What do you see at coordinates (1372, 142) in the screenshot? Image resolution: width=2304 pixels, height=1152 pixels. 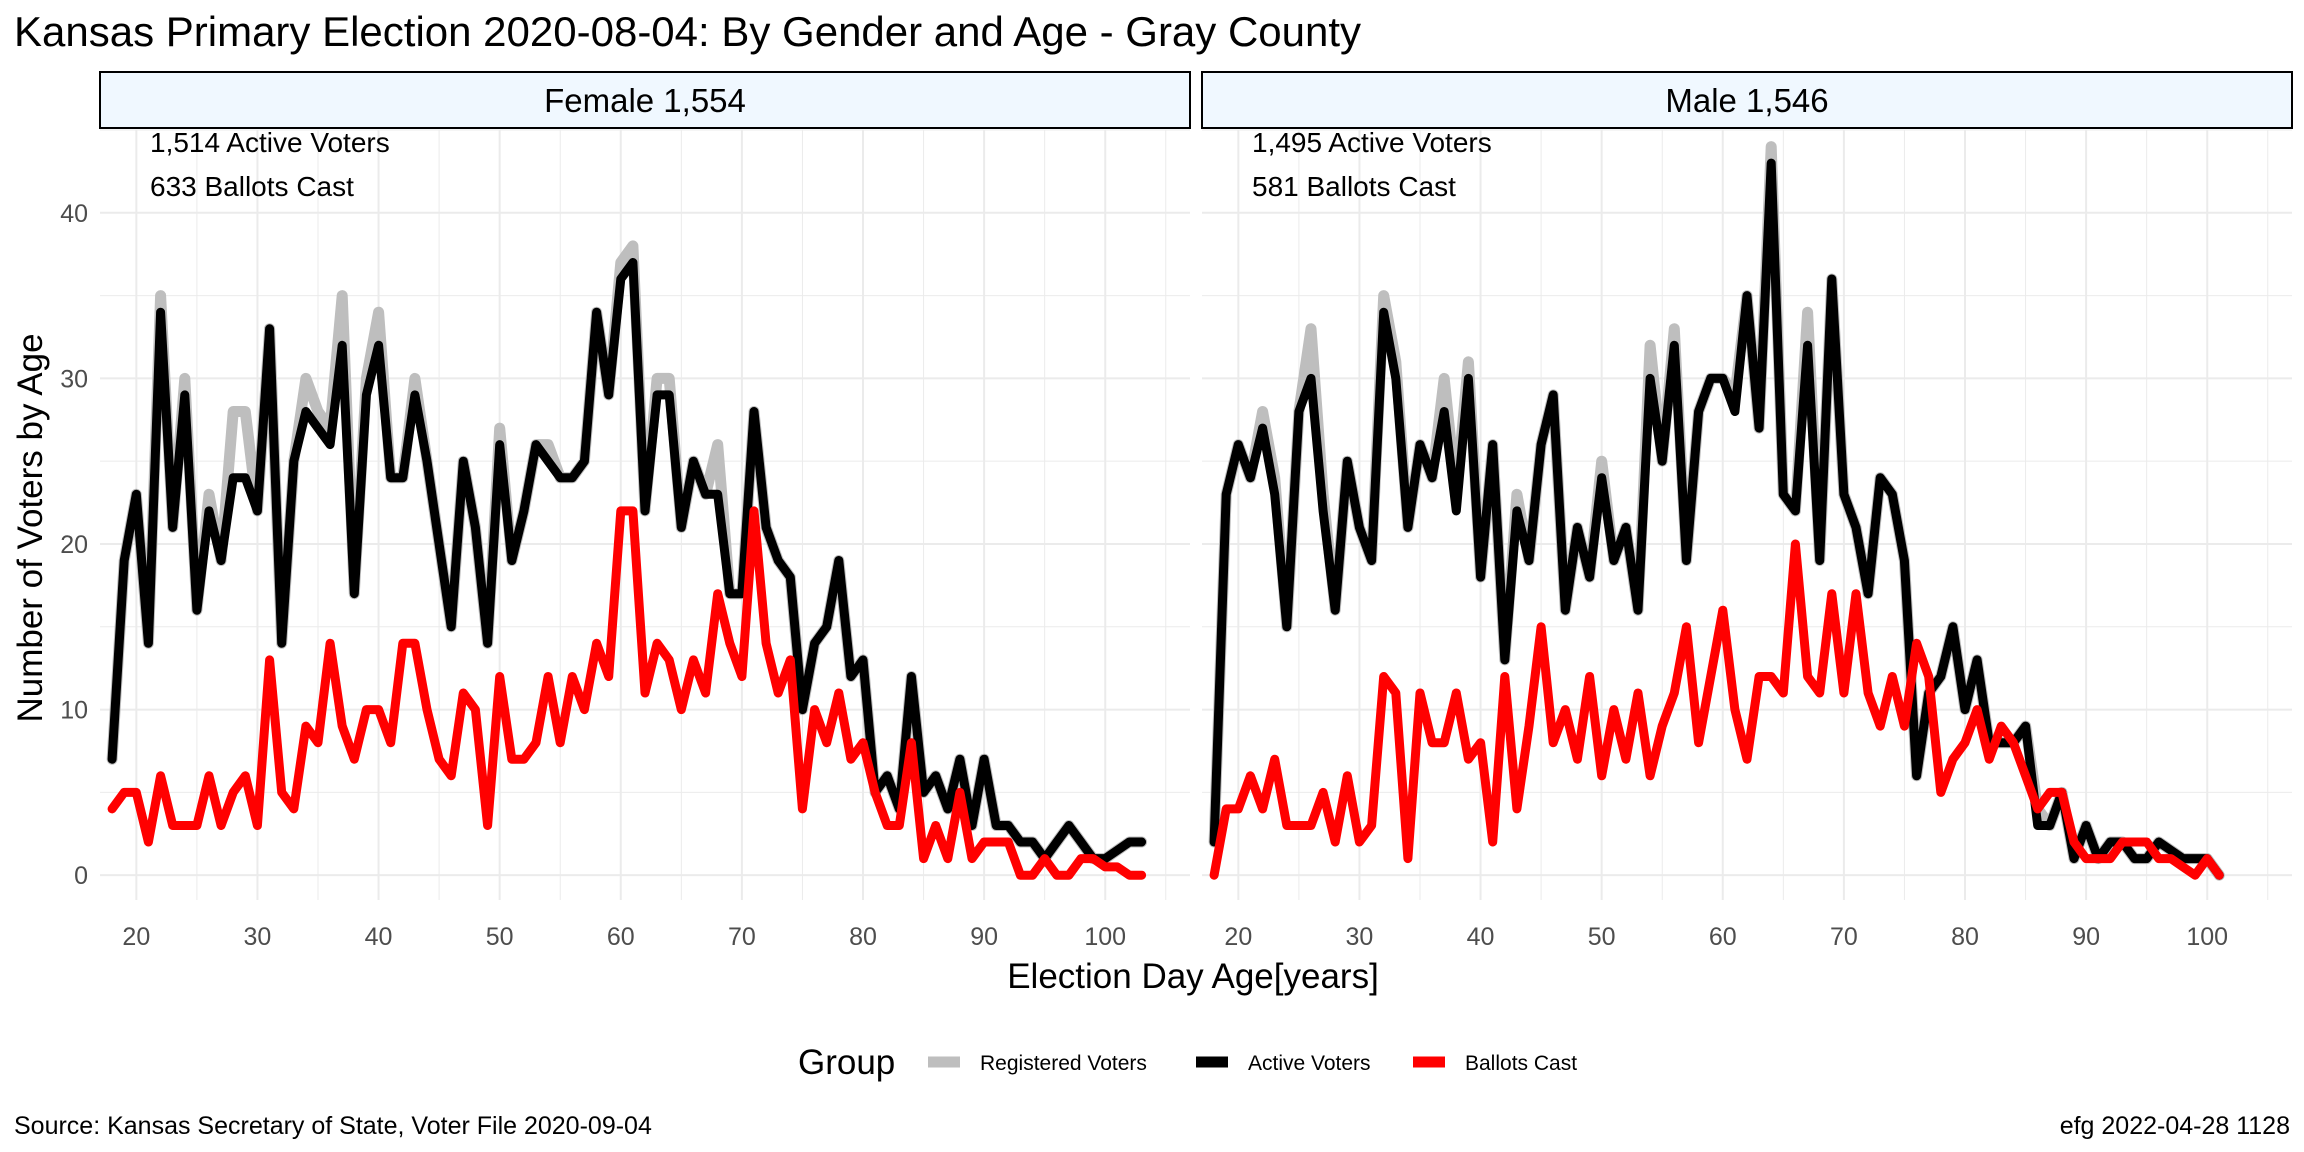 I see `annotation: 1,495 Active Voters` at bounding box center [1372, 142].